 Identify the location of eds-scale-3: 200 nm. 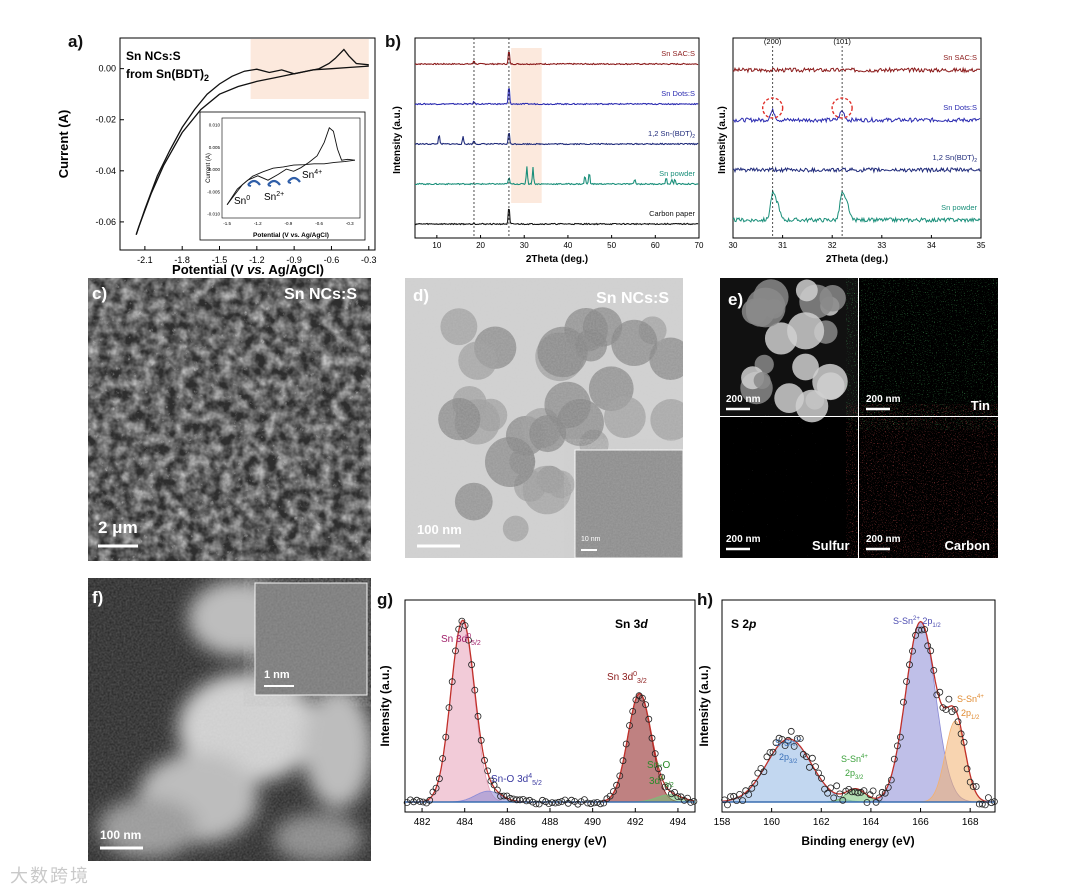
(743, 539).